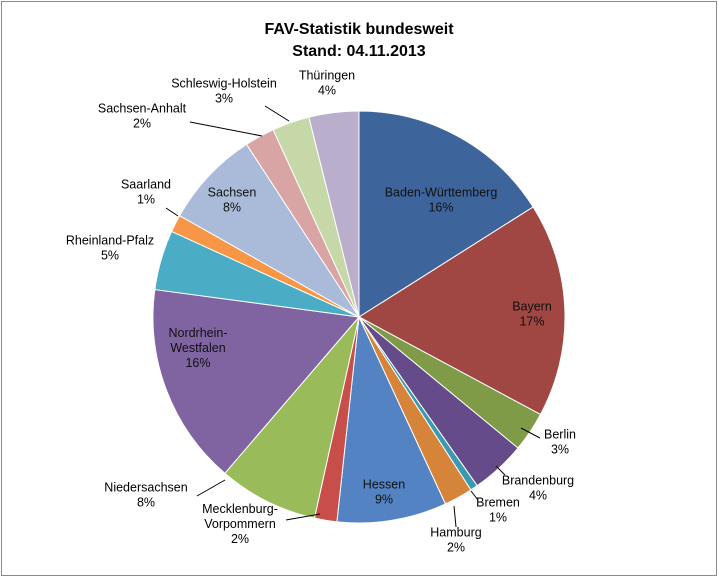 This screenshot has width=718, height=577. Describe the element at coordinates (303, 517) in the screenshot. I see `leader-line-mecklenburg-vorpommern` at that location.